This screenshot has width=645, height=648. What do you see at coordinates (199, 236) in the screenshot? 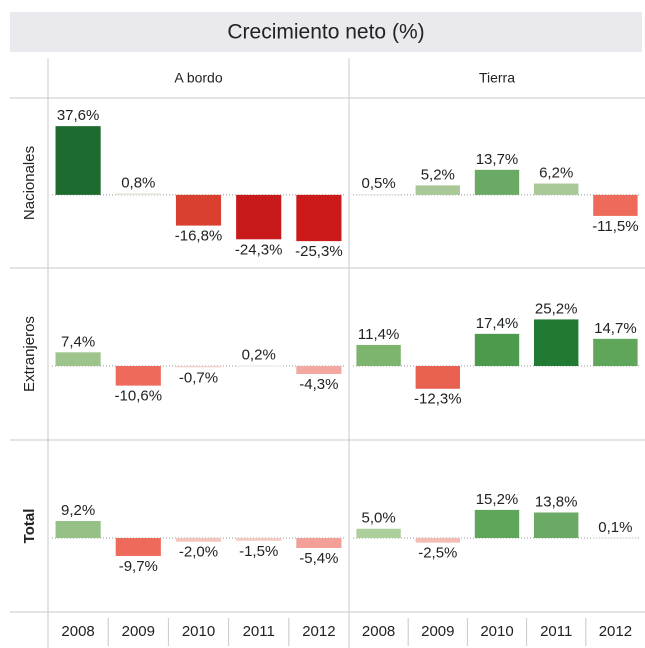
I see `value-label: -16,8%` at bounding box center [199, 236].